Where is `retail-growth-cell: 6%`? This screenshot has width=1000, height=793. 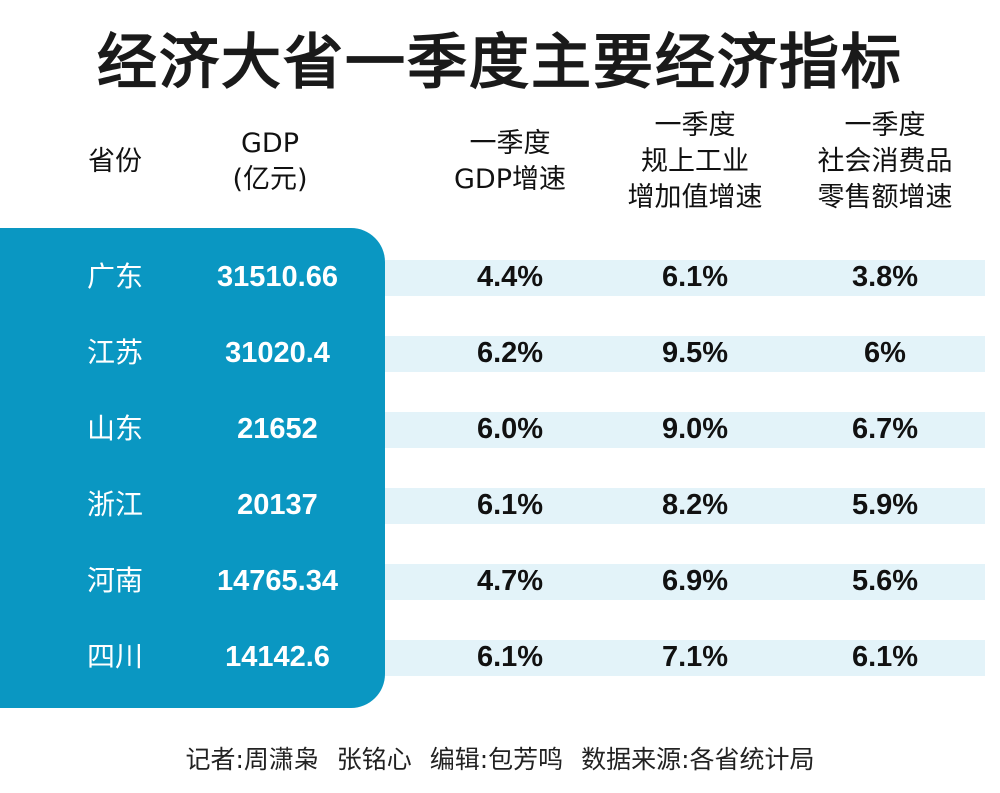 retail-growth-cell: 6% is located at coordinates (885, 353).